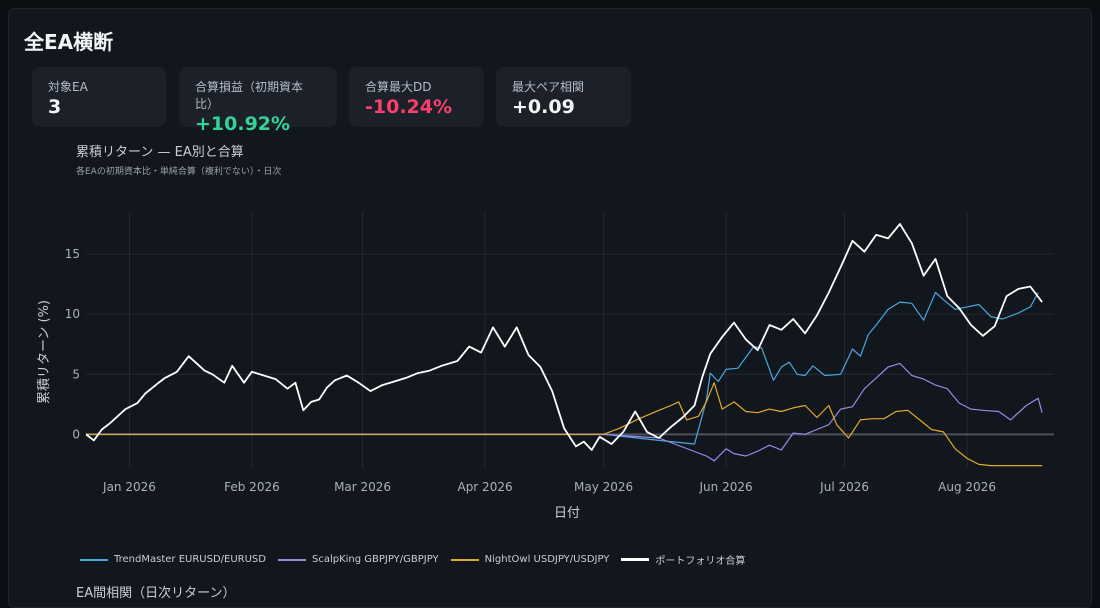 The image size is (1100, 608). I want to click on x-axis-label: 日付, so click(567, 513).